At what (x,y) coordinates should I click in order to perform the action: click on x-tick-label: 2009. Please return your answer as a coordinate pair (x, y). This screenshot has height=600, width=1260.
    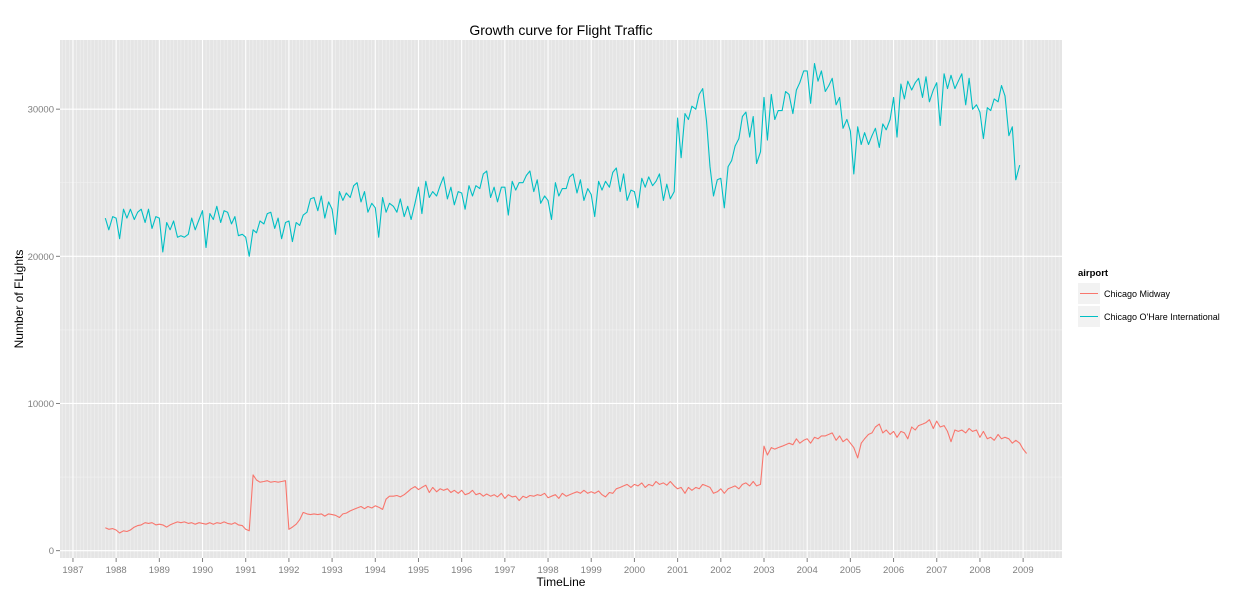
    Looking at the image, I should click on (1023, 570).